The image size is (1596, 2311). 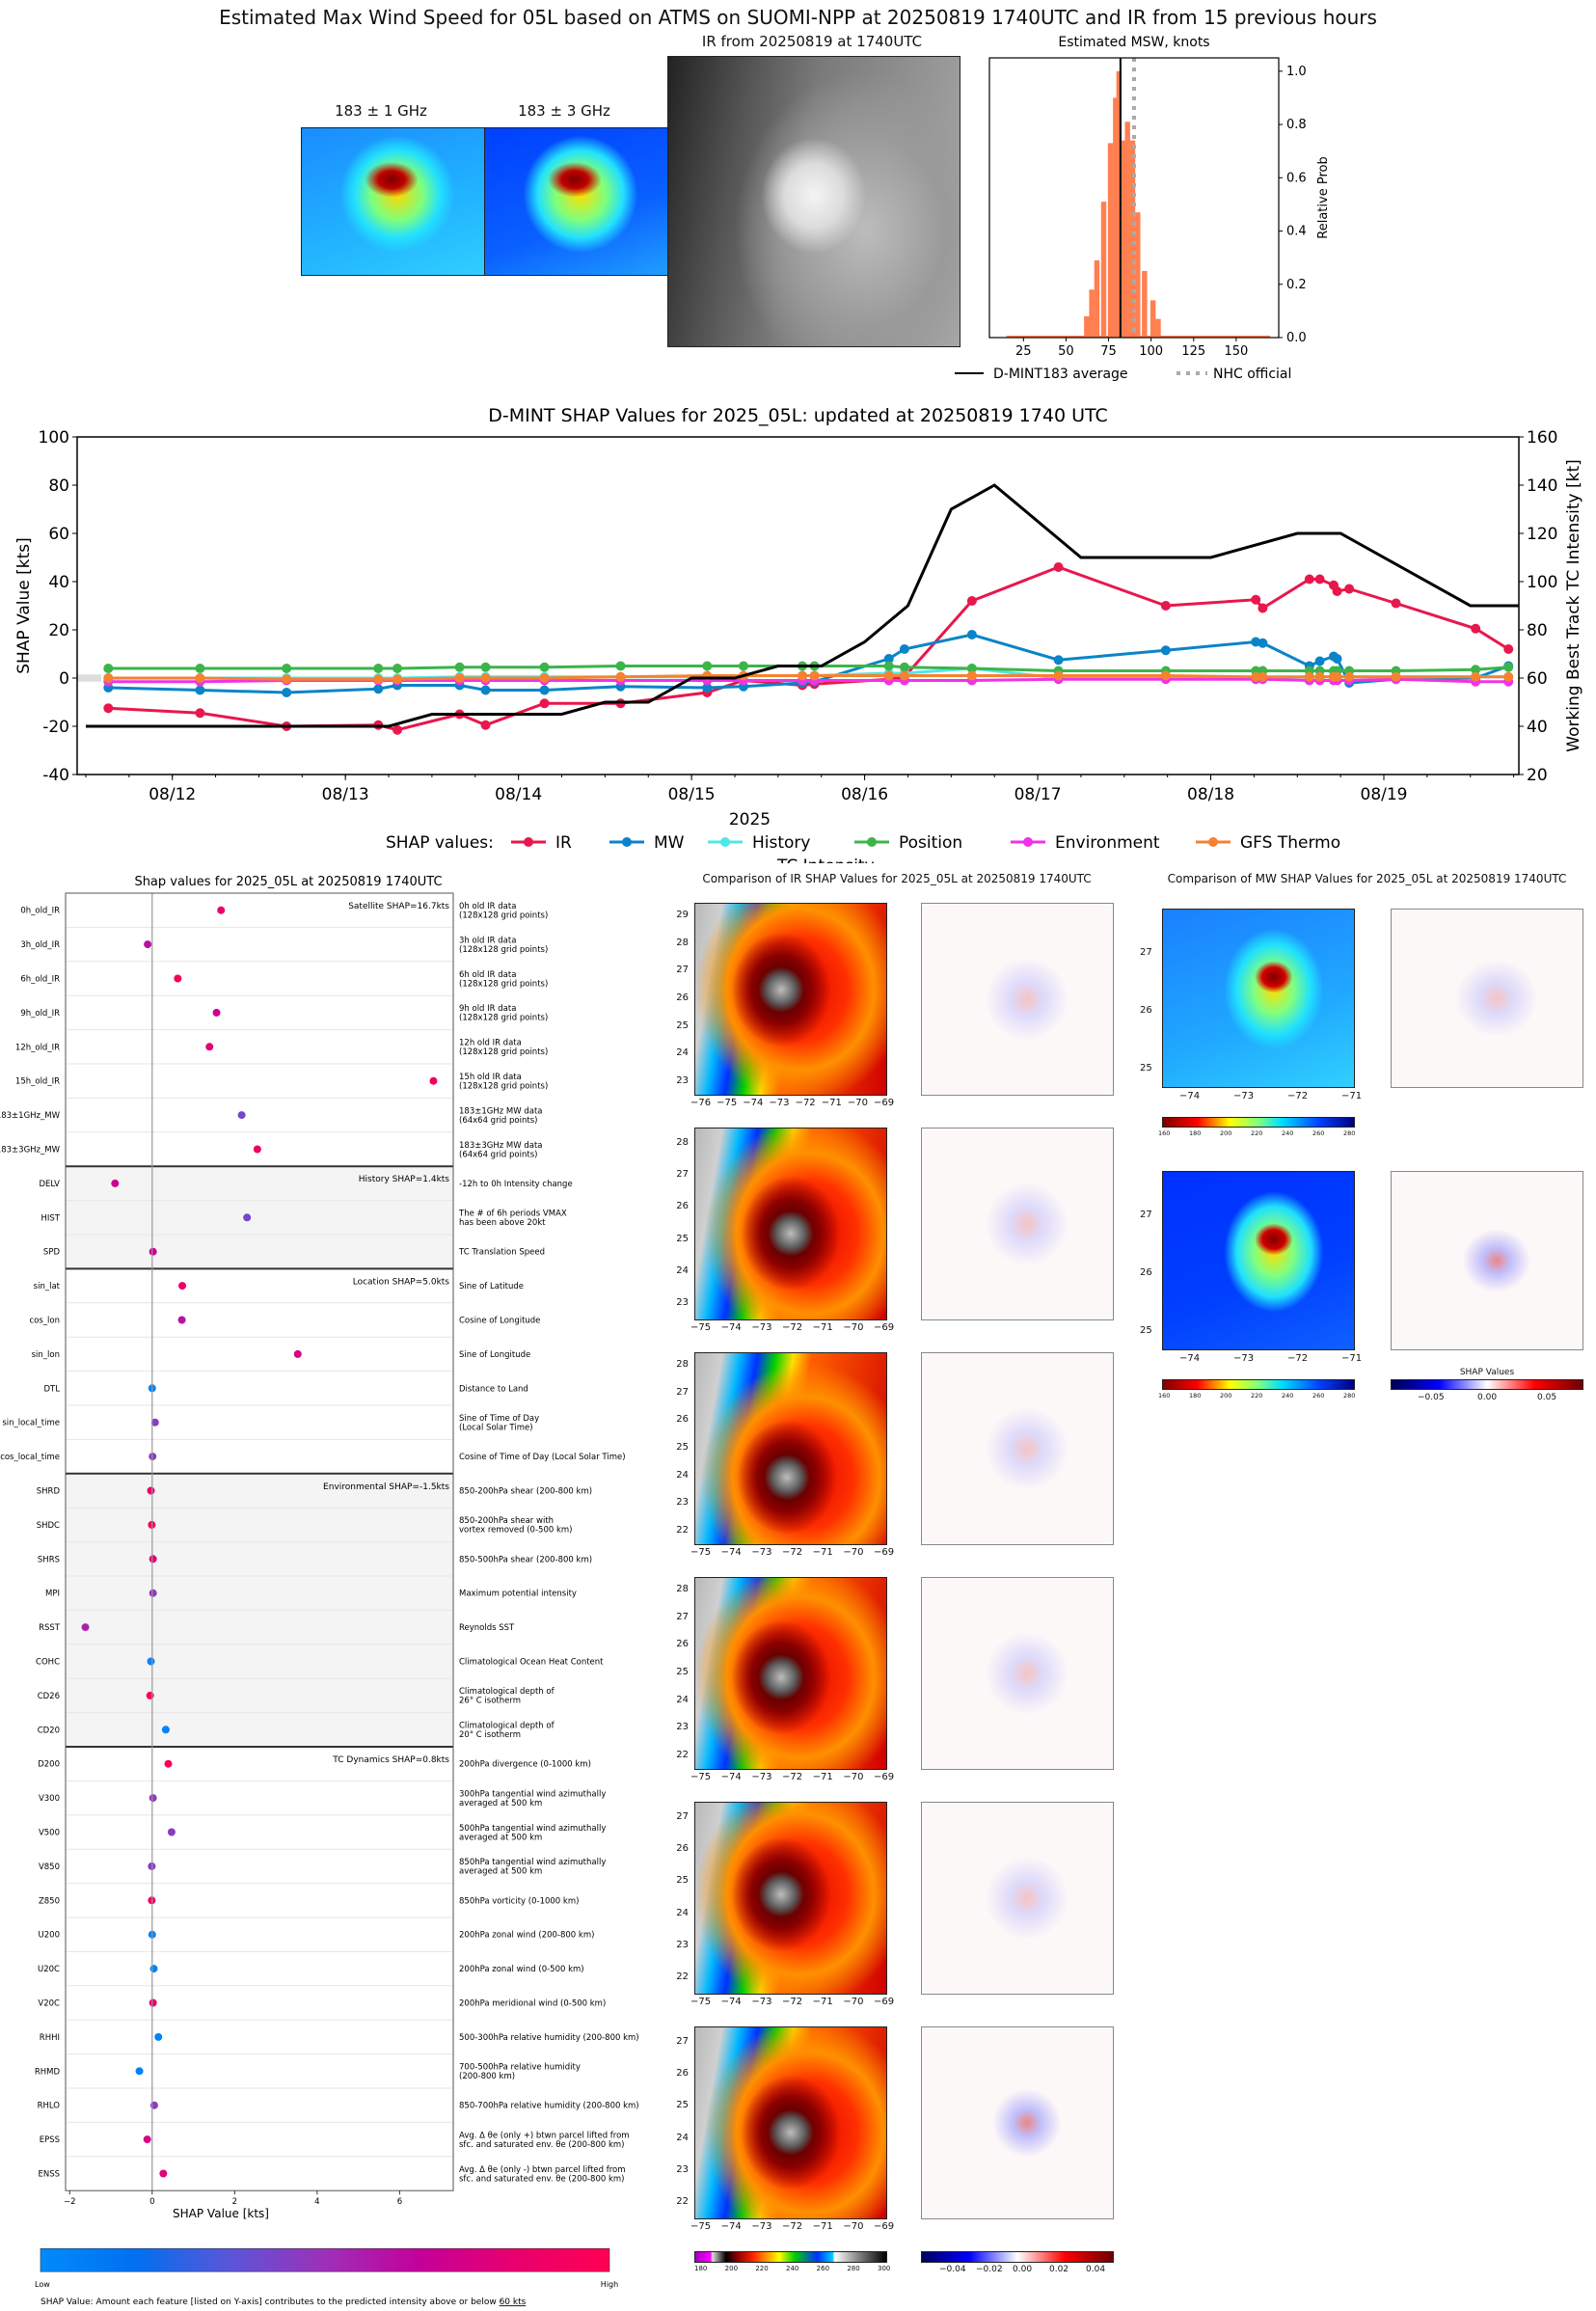 I want to click on y-tick-label: 1.0, so click(x=1297, y=72).